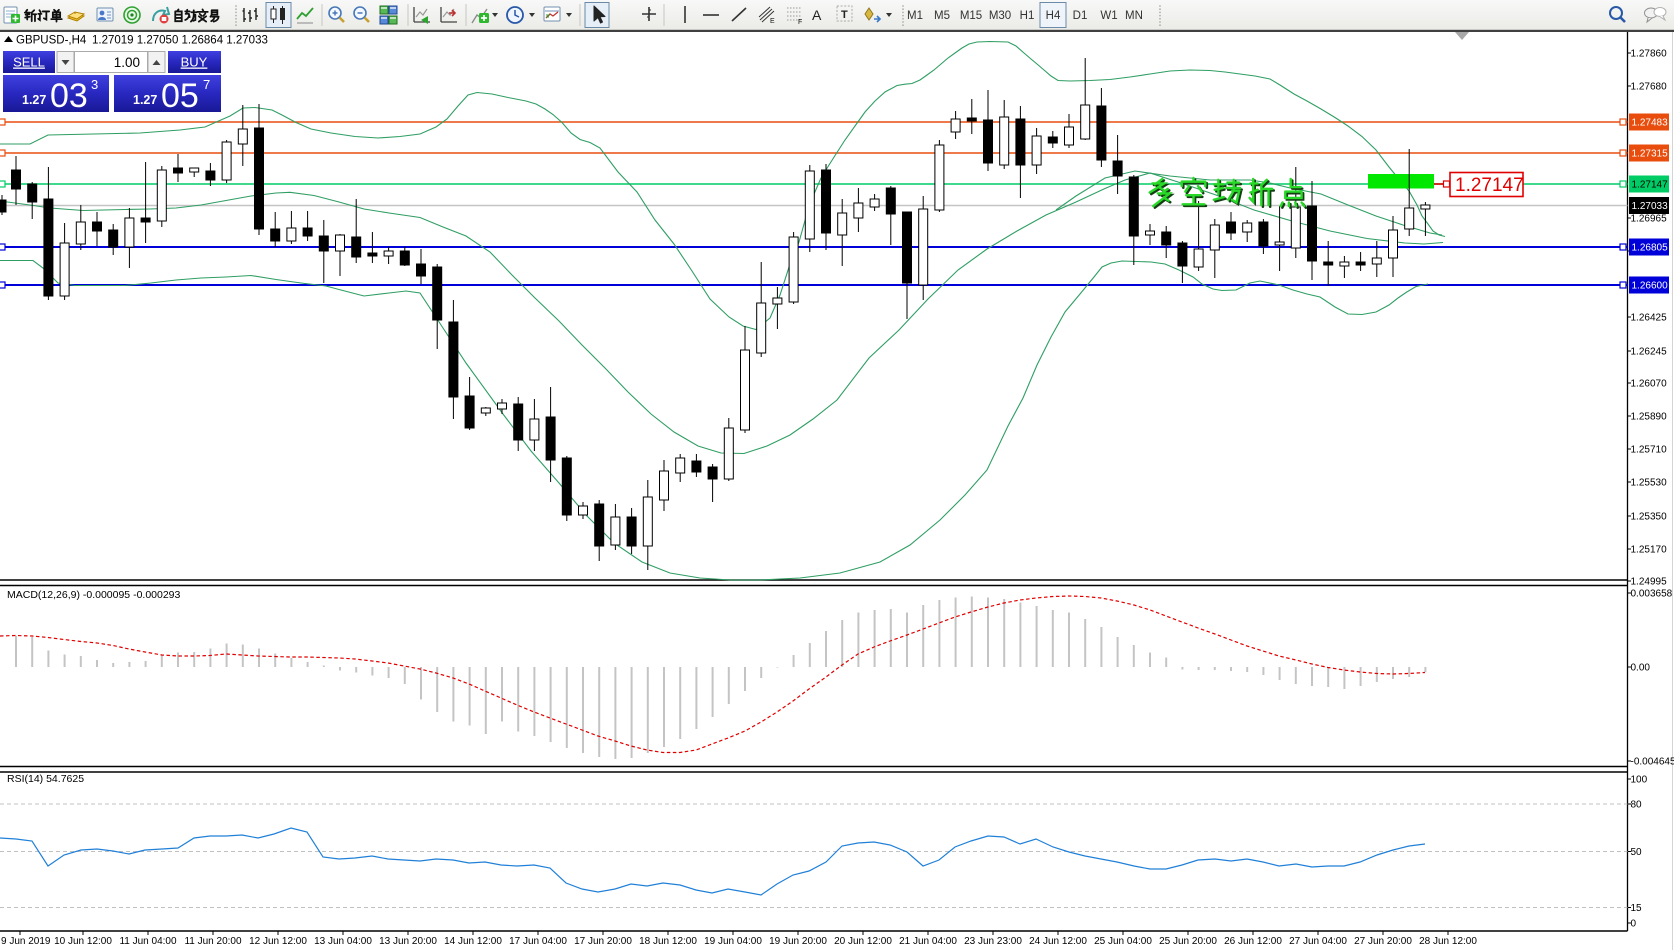 The image size is (1674, 950). What do you see at coordinates (538, 941) in the screenshot?
I see `svg-text: 17 Jun 04:00` at bounding box center [538, 941].